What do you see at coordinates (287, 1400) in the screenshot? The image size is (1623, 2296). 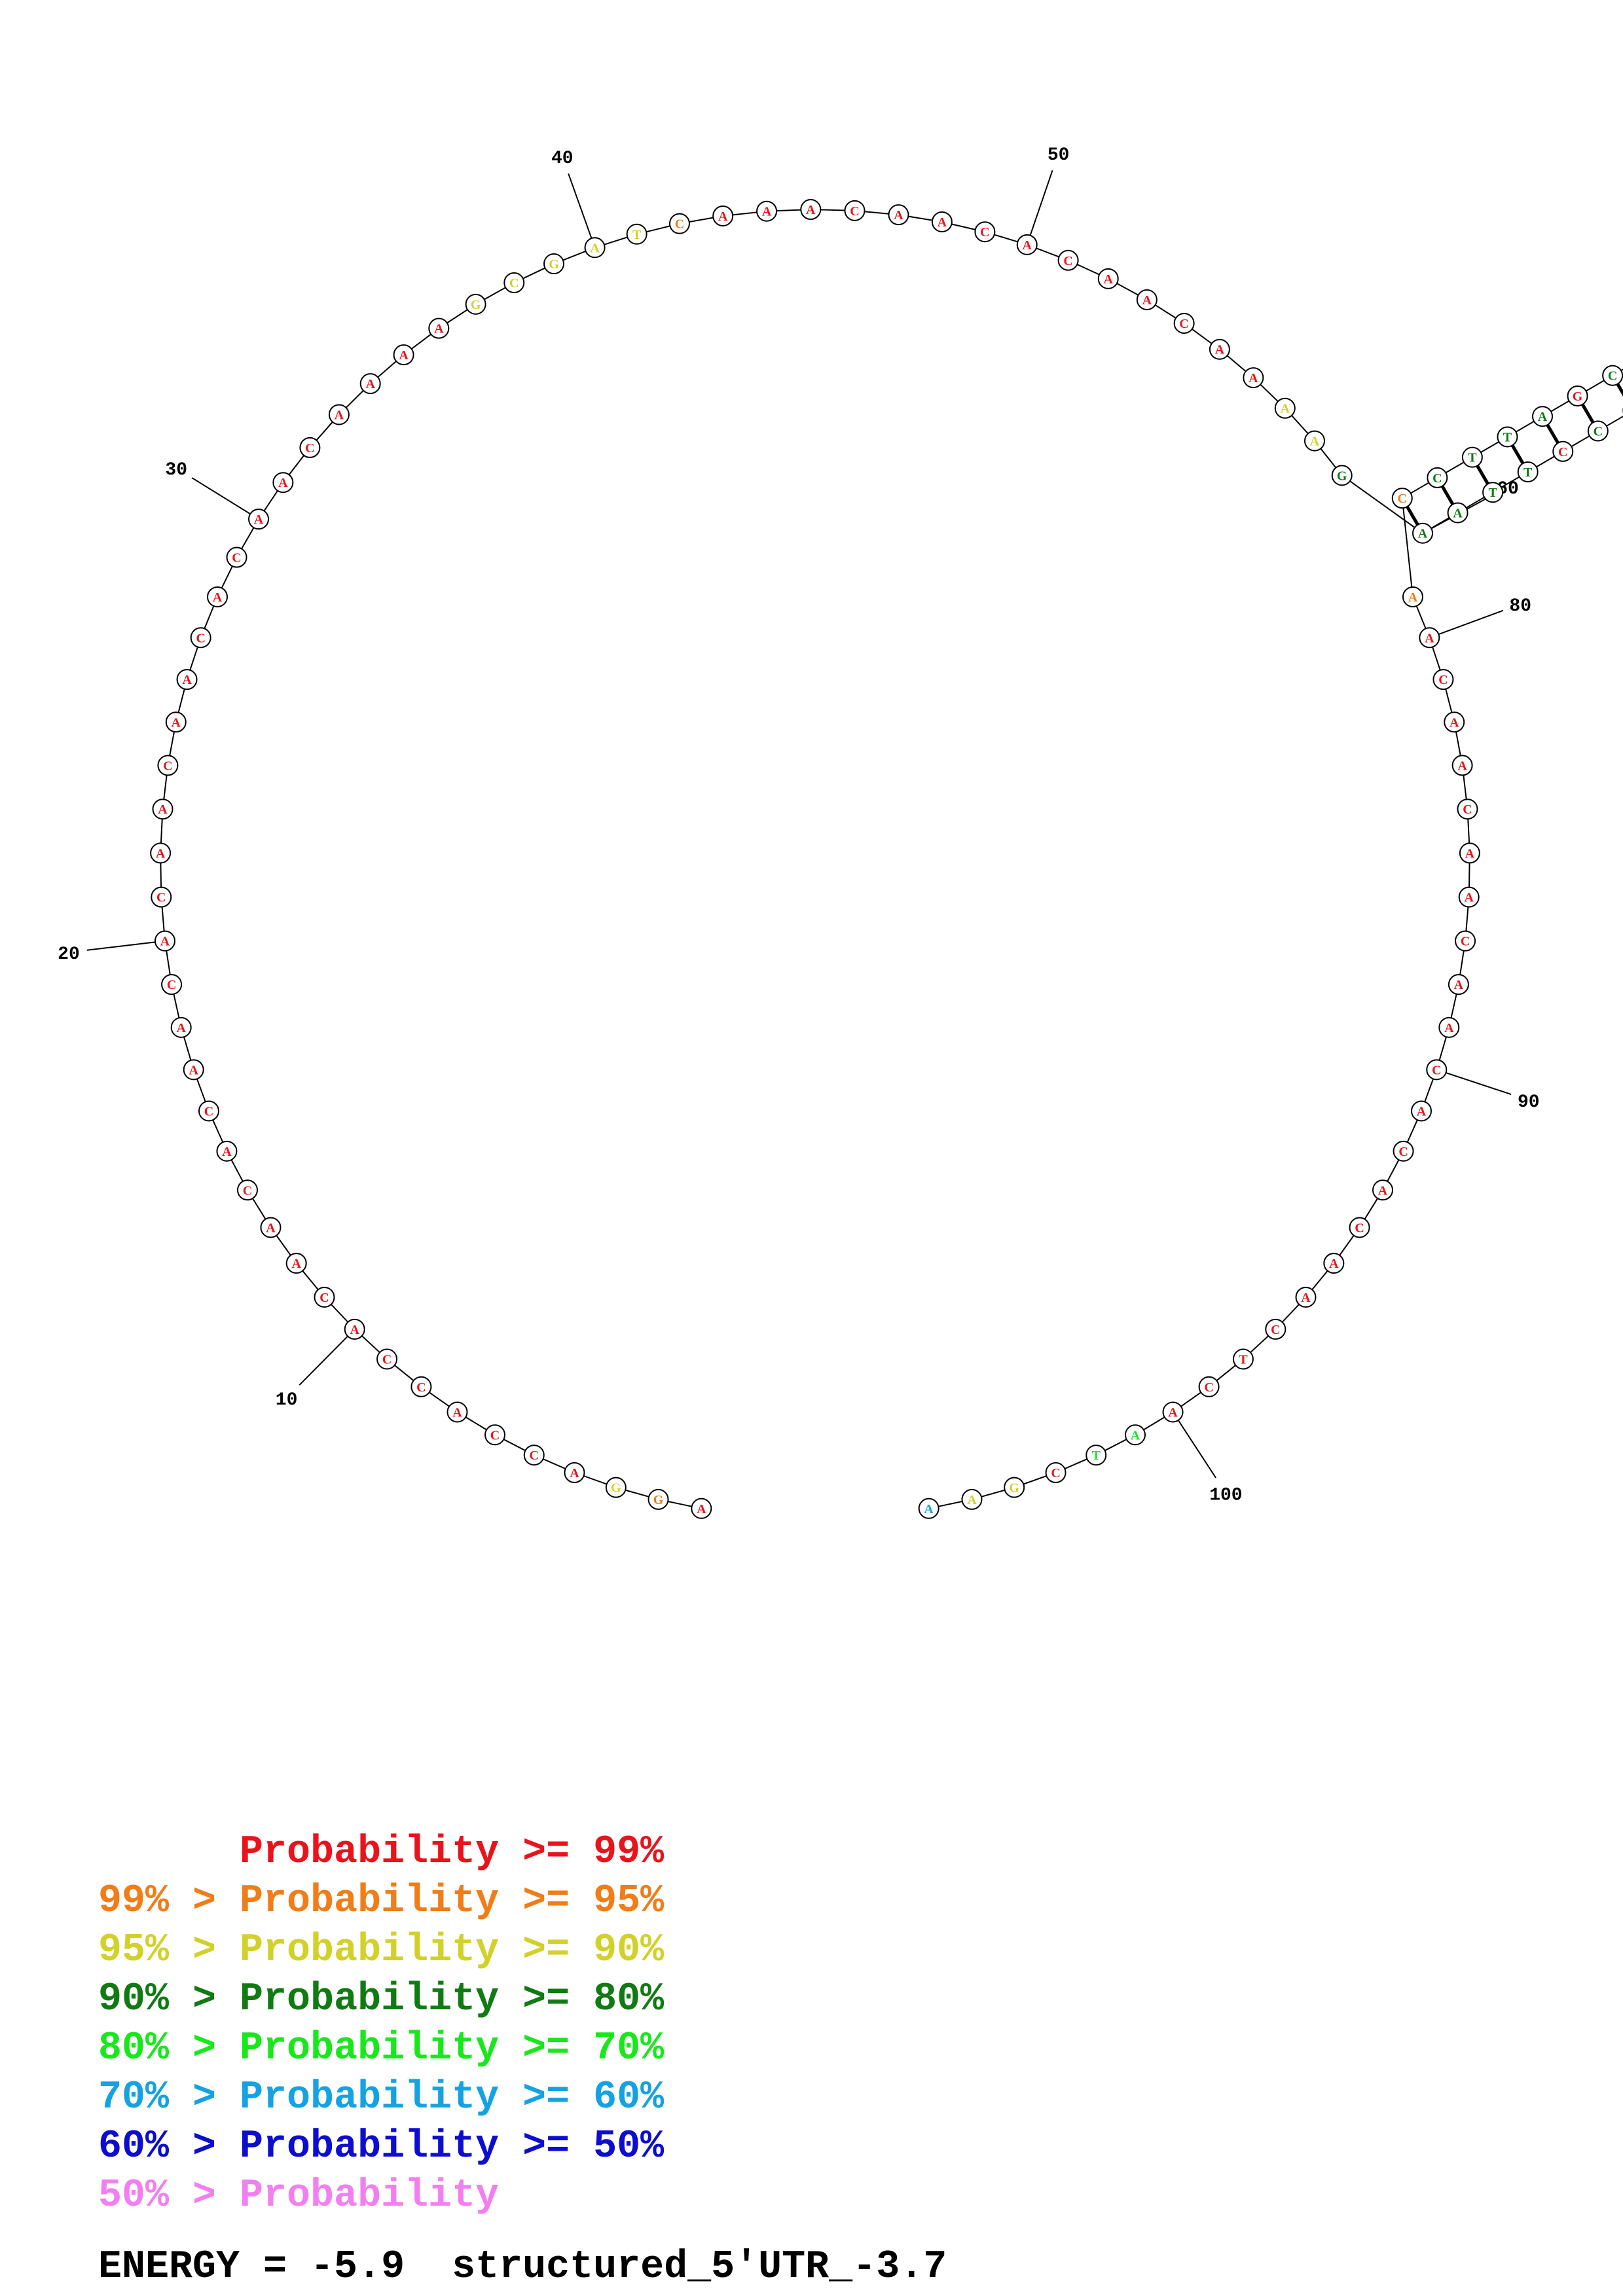 I see `position-label: 10` at bounding box center [287, 1400].